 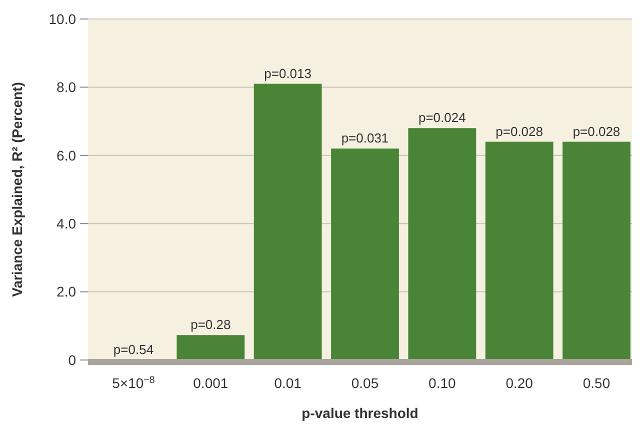 I want to click on y-tick-label: 10.0, so click(x=62, y=18).